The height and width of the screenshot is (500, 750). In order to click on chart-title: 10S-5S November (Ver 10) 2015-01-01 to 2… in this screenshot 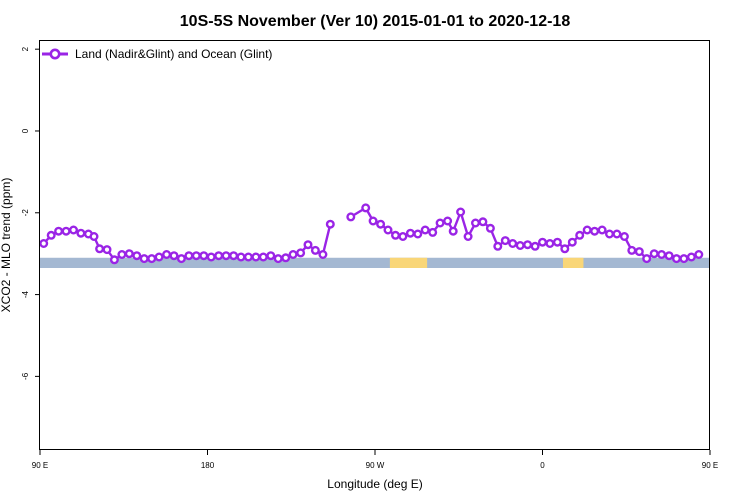, I will do `click(375, 21)`.